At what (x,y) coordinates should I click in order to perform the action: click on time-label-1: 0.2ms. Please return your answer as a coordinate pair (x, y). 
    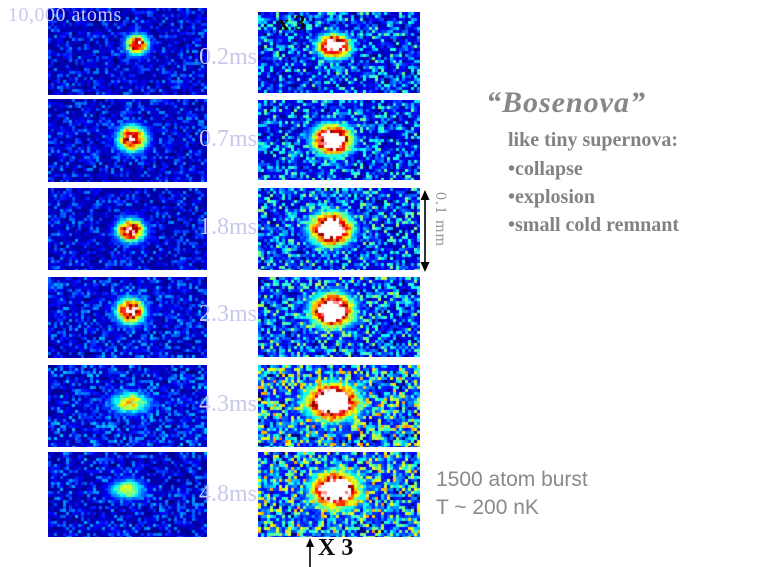
    Looking at the image, I should click on (228, 57).